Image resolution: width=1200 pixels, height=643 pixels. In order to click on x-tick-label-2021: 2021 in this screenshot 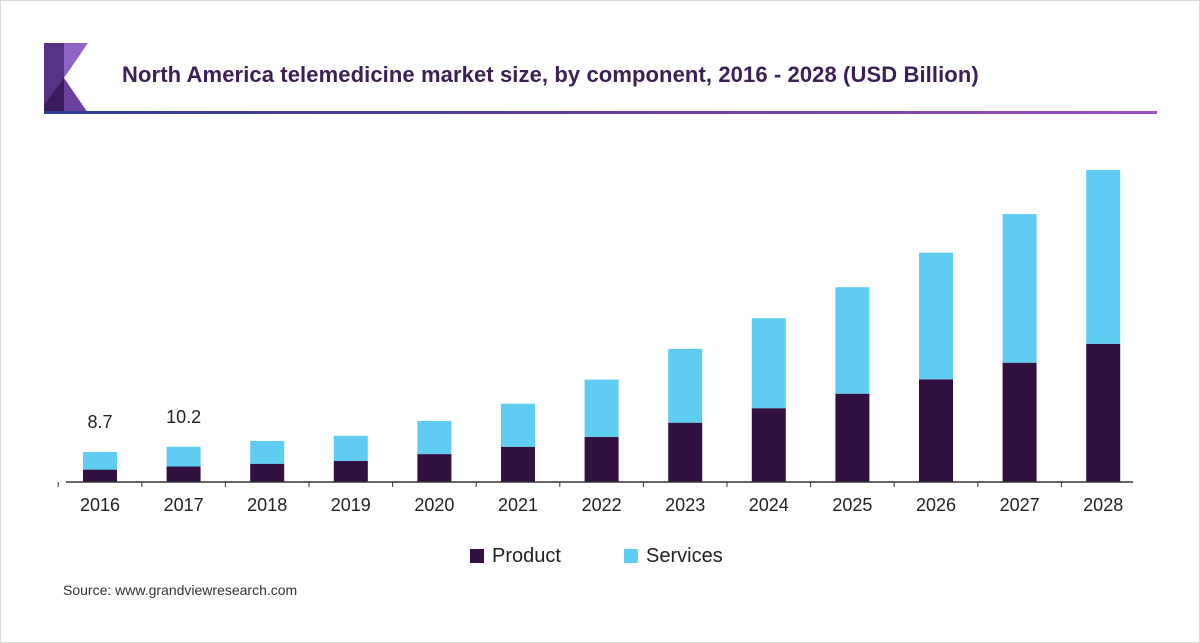, I will do `click(518, 505)`.